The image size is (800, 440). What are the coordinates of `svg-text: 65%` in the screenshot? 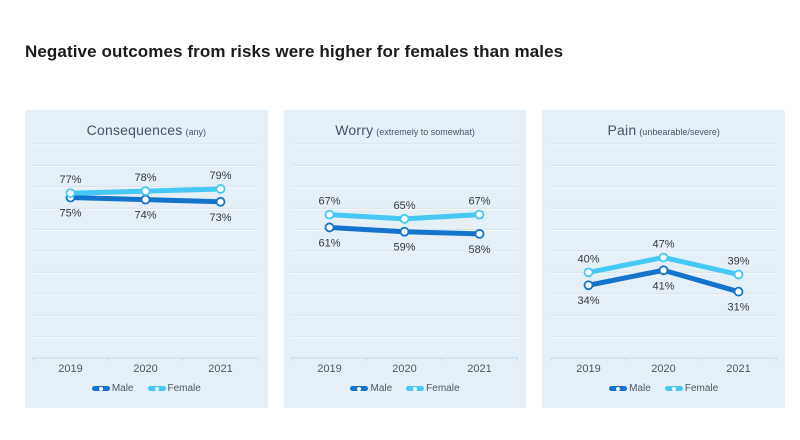 It's located at (404, 206).